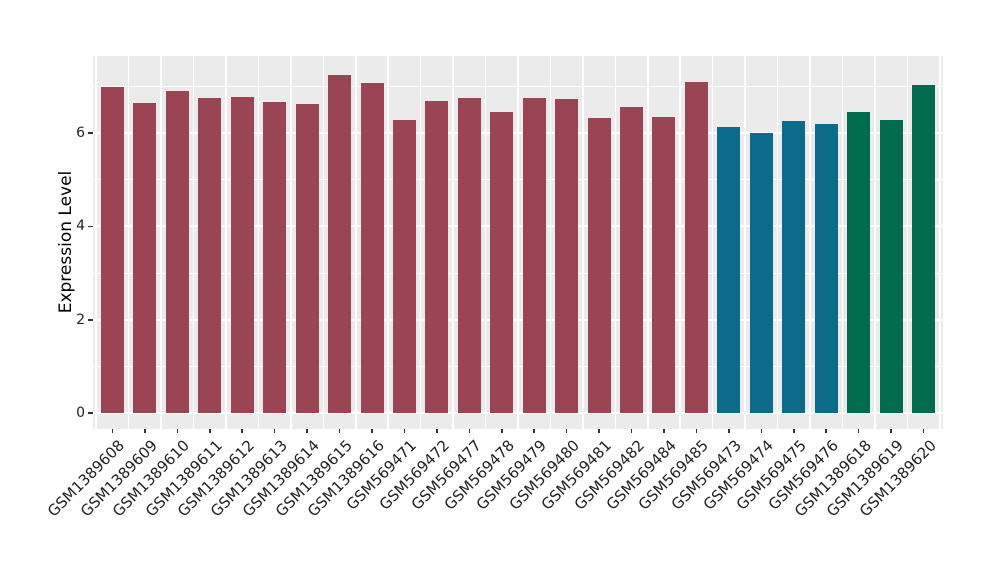 The width and height of the screenshot is (1000, 580). What do you see at coordinates (80, 319) in the screenshot?
I see `y-tick-label: 2` at bounding box center [80, 319].